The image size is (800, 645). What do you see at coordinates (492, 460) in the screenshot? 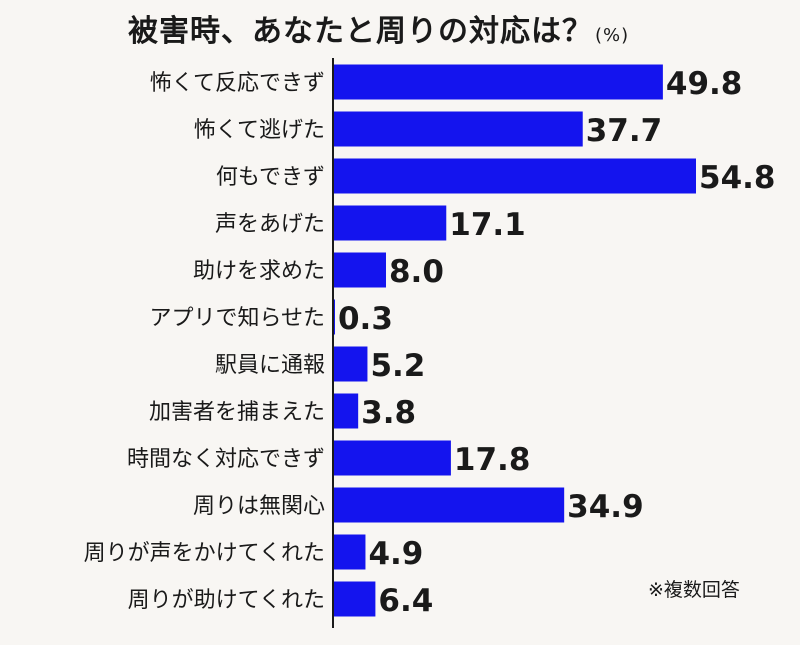
I see `value-label-9: 17.8` at bounding box center [492, 460].